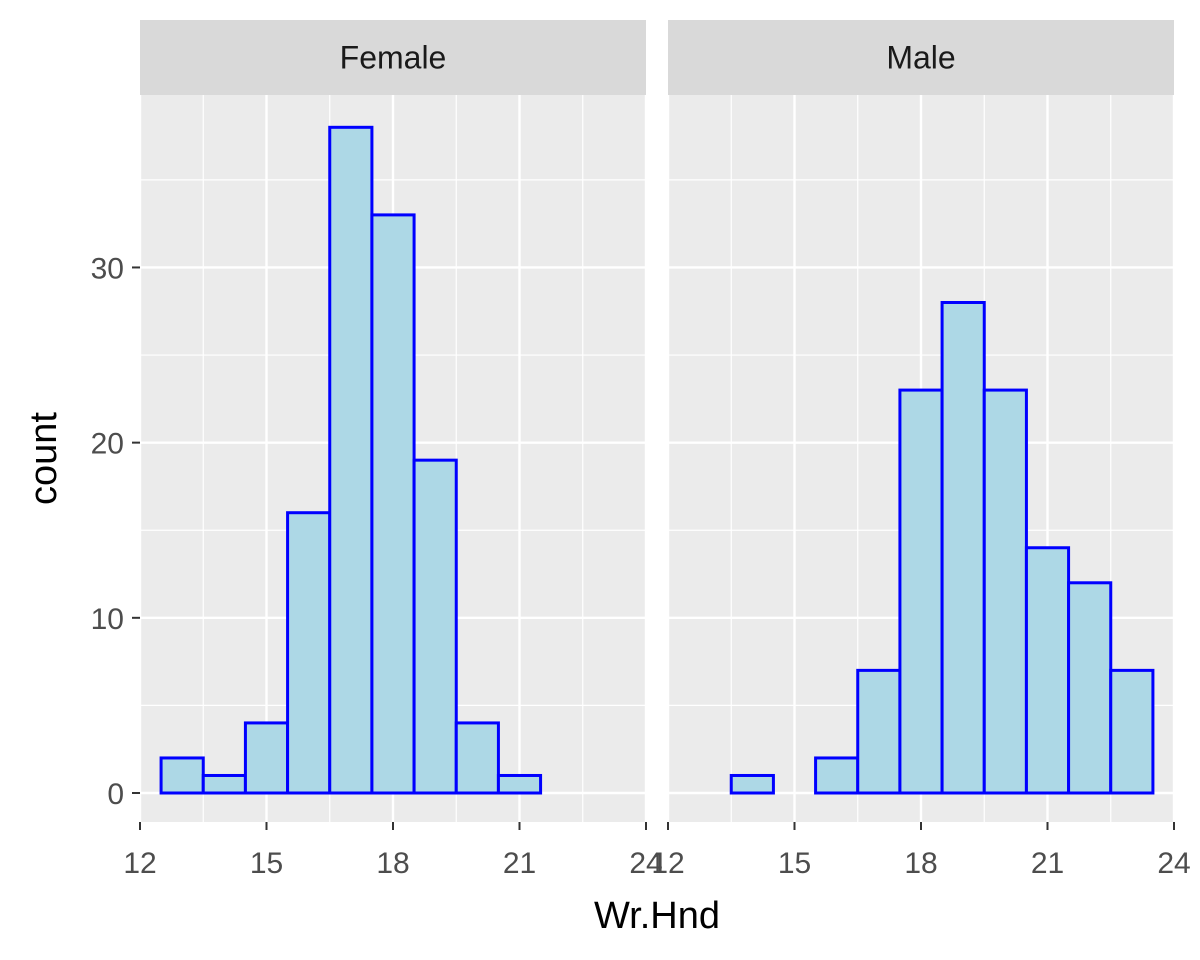  What do you see at coordinates (657, 916) in the screenshot?
I see `x-axis-title: Wr.Hnd` at bounding box center [657, 916].